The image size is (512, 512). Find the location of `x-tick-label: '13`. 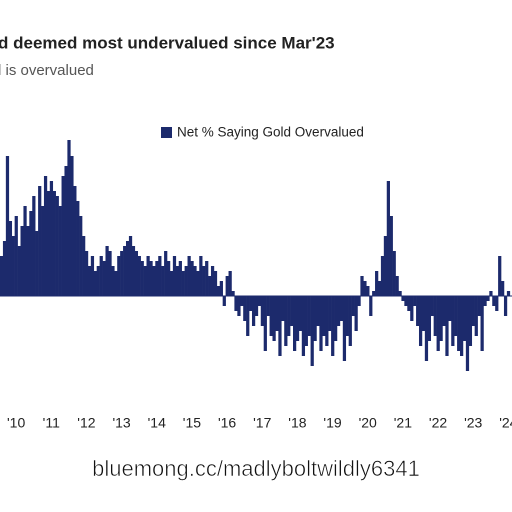

x-tick-label: '13 is located at coordinates (121, 423).